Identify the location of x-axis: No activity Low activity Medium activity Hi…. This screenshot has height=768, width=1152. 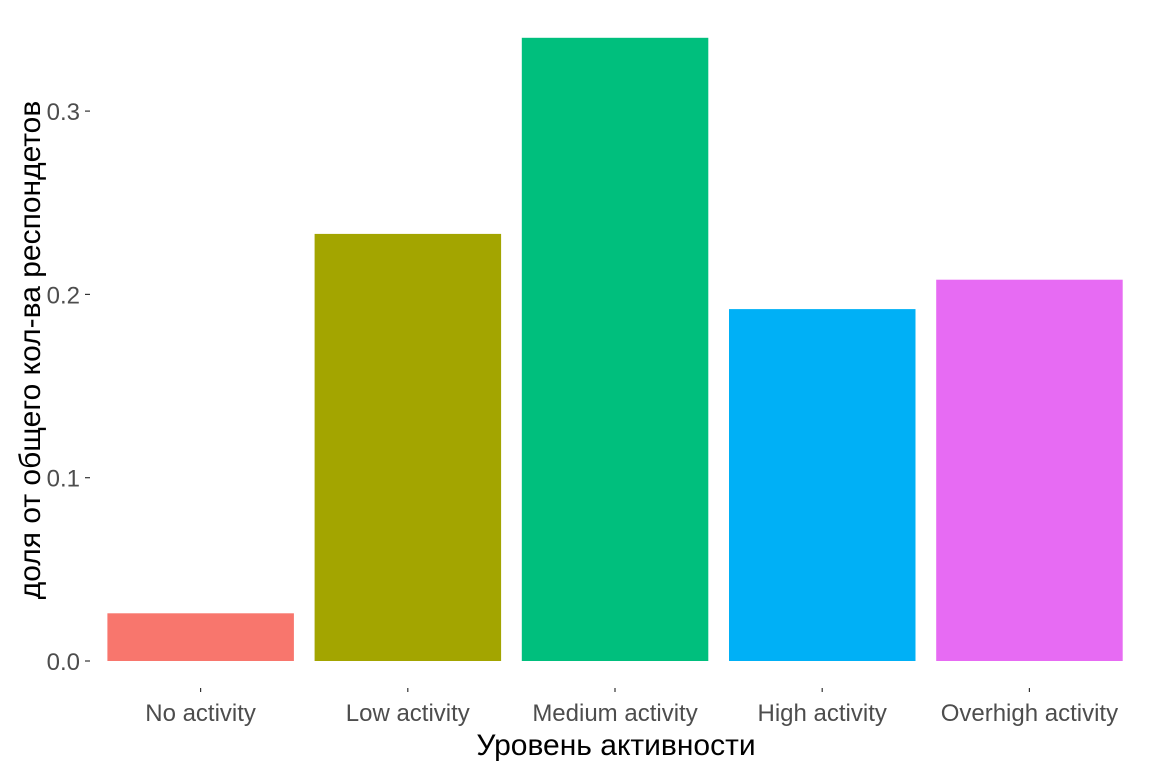
(631, 707).